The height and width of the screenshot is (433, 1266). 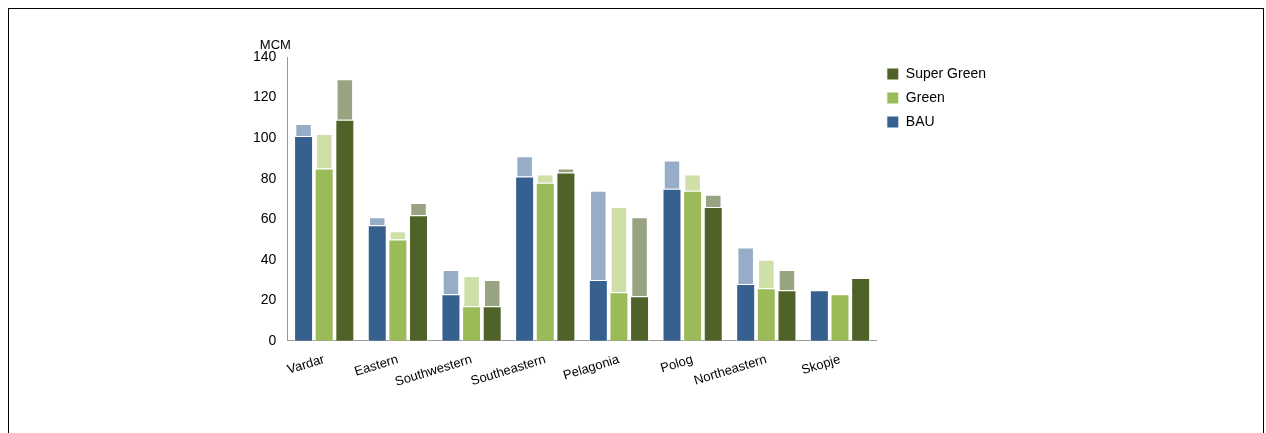 What do you see at coordinates (676, 363) in the screenshot?
I see `x-tick-label: Polog` at bounding box center [676, 363].